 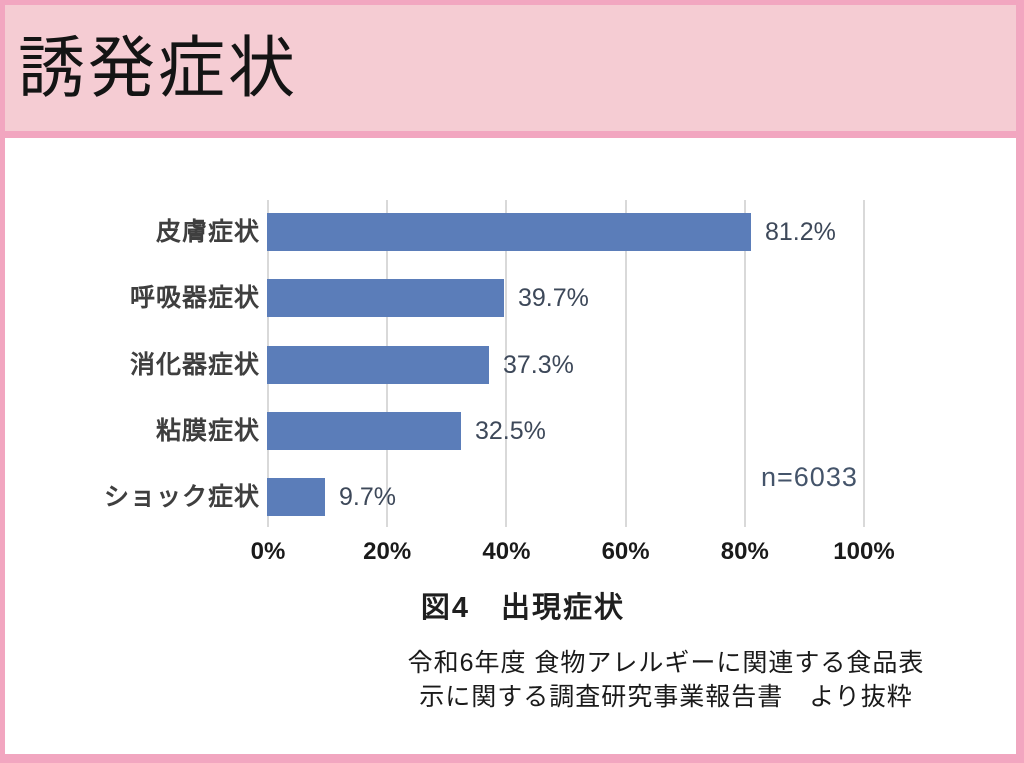 I want to click on page-title: 誘発症状, so click(x=158, y=68).